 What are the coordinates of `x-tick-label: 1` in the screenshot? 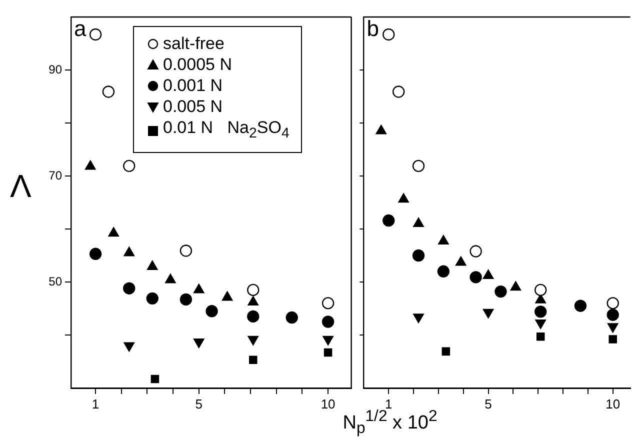 It's located at (96, 404).